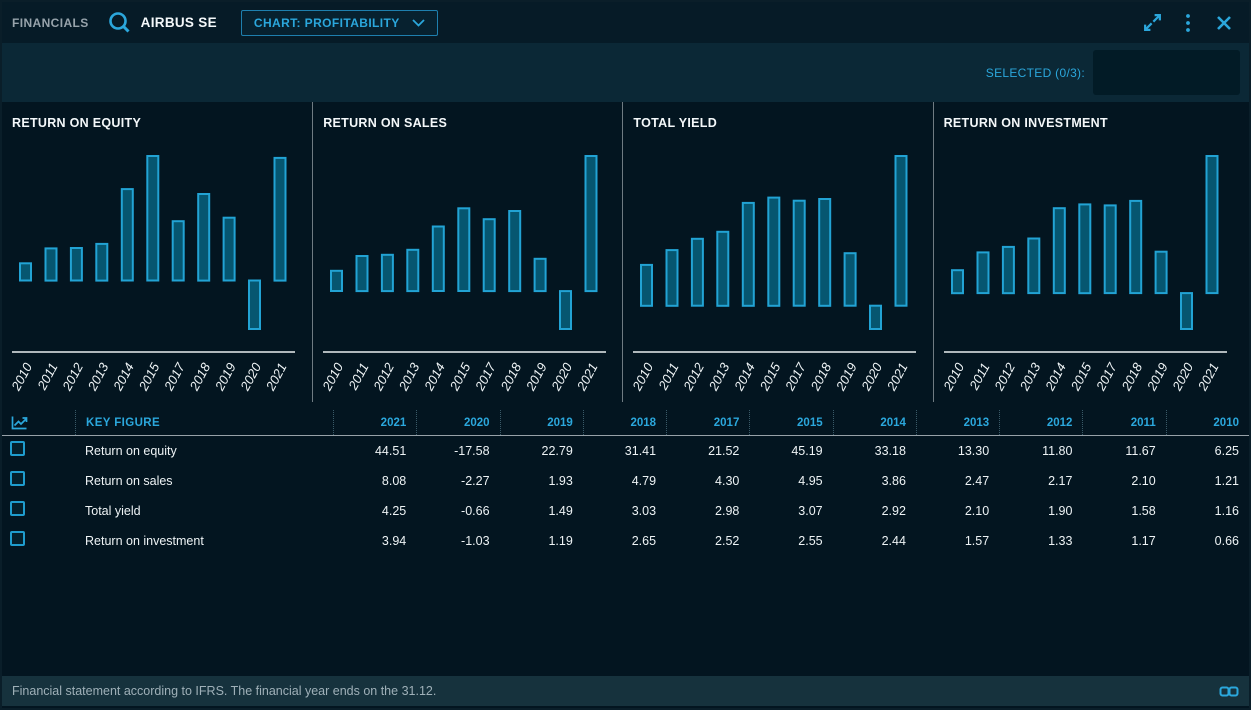  I want to click on key-figure-label: Return on equity, so click(131, 451).